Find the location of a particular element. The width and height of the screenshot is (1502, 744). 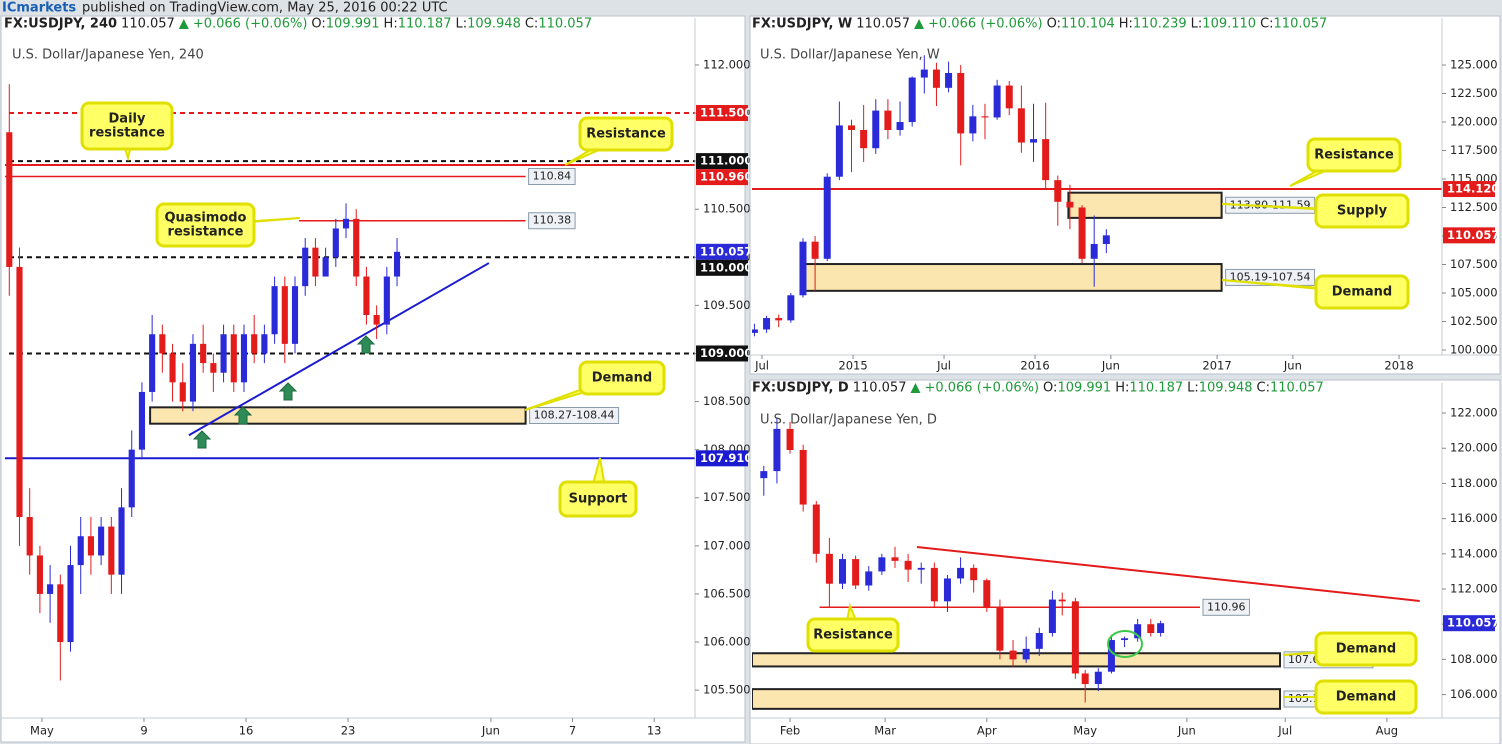

brand: ICmarkets is located at coordinates (39, 8).